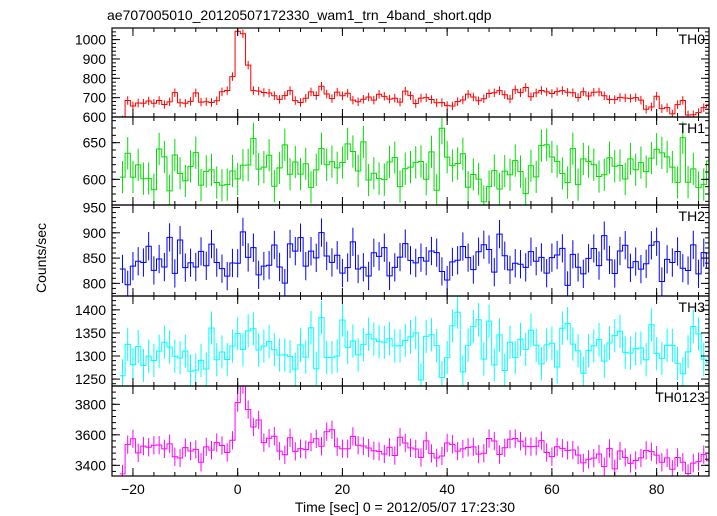 This screenshot has width=717, height=516. Describe the element at coordinates (90, 310) in the screenshot. I see `y-tick-label: 1400` at that location.